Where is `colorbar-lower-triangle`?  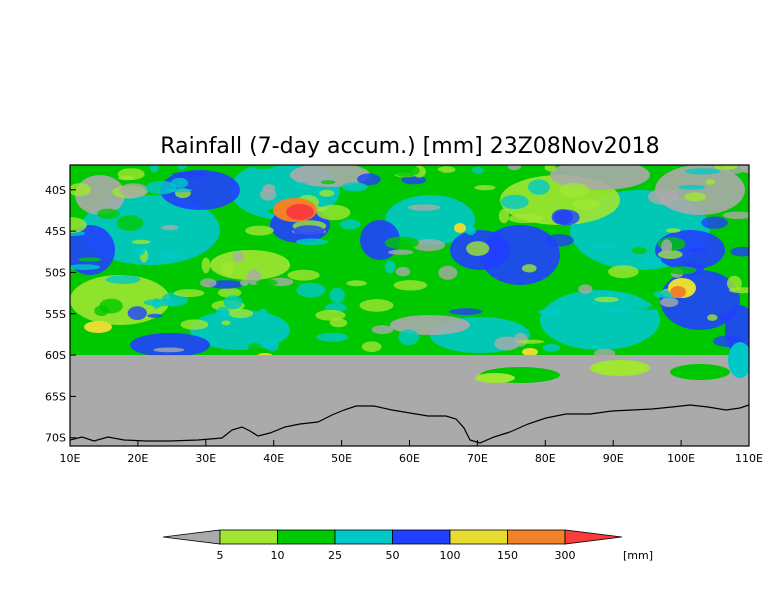 colorbar-lower-triangle is located at coordinates (191, 537).